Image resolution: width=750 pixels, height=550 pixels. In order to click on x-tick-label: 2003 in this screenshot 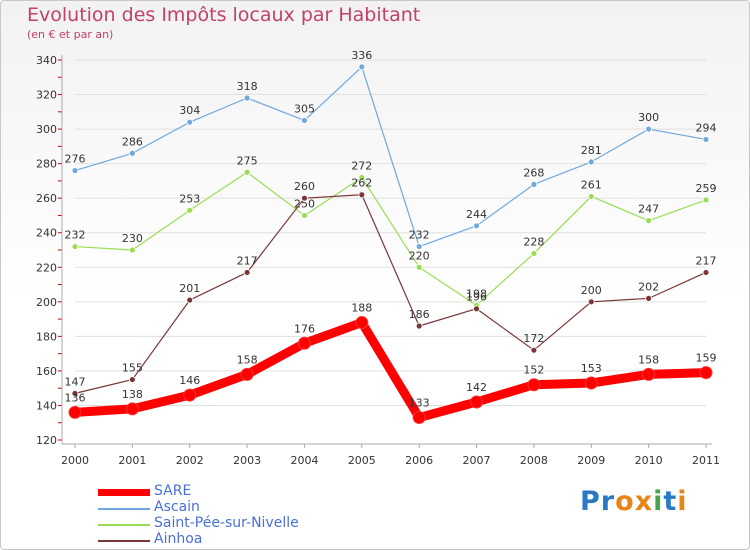, I will do `click(247, 460)`.